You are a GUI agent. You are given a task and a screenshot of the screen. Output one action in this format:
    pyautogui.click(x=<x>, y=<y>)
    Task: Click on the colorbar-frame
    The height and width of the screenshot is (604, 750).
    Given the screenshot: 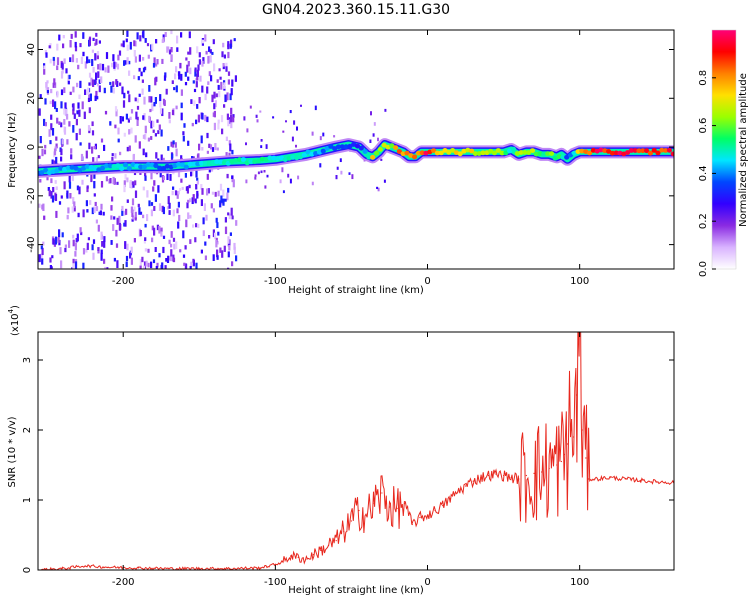 What is the action you would take?
    pyautogui.click(x=724, y=149)
    